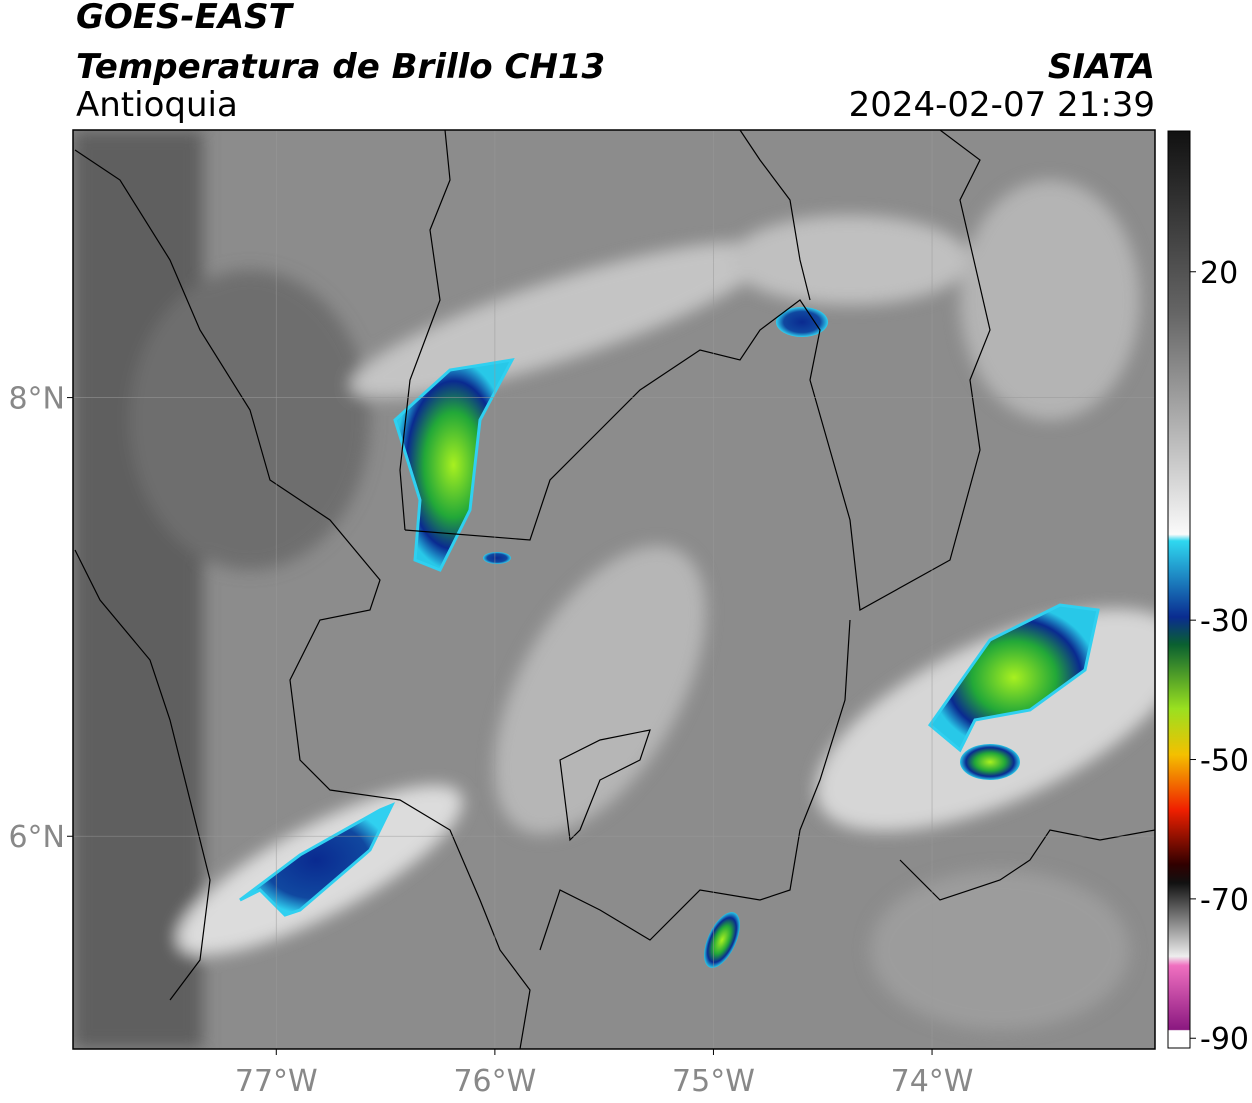 This screenshot has height=1103, width=1252. I want to click on colorbar-label: -30, so click(1224, 621).